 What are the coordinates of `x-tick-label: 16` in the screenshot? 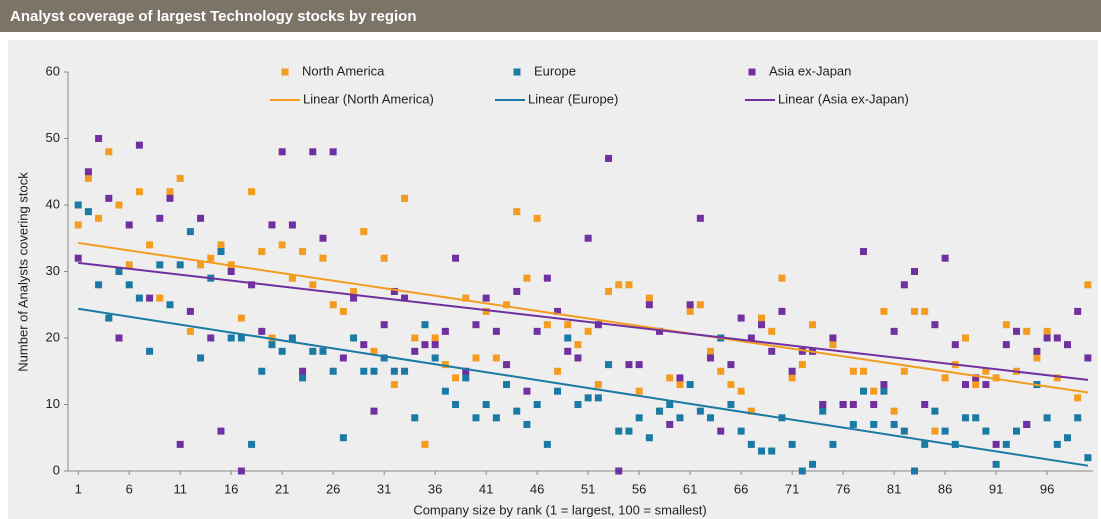 It's located at (231, 488).